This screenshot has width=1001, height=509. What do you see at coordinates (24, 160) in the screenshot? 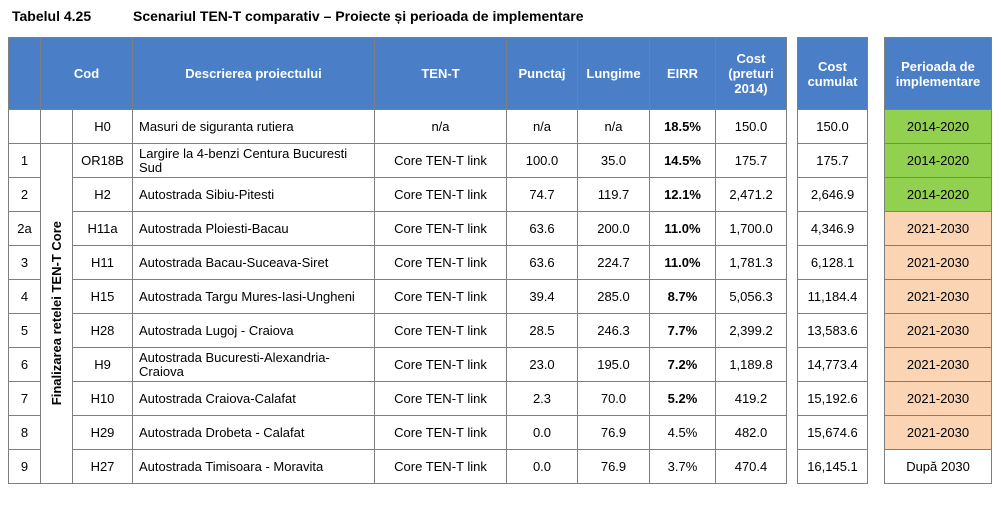
I see `row-number: 1` at bounding box center [24, 160].